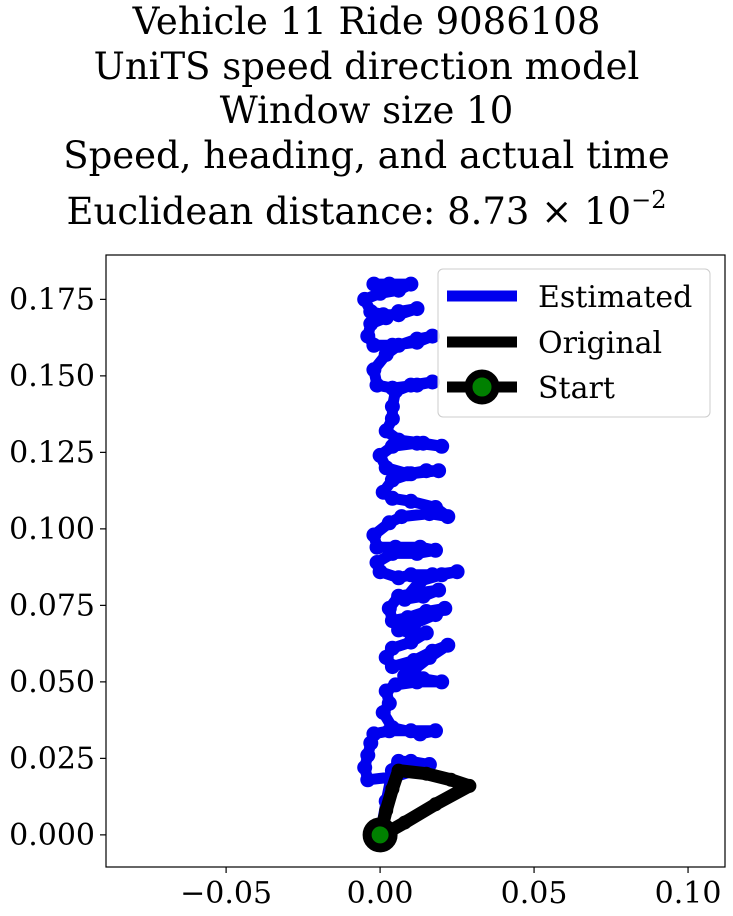 Image resolution: width=733 pixels, height=916 pixels. What do you see at coordinates (366, 66) in the screenshot?
I see `title-line-2: UniTS speed direction model` at bounding box center [366, 66].